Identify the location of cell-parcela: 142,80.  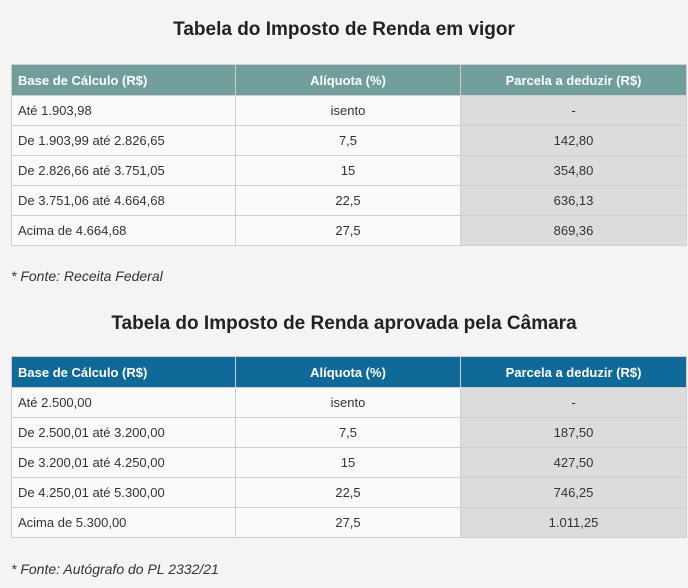
(573, 140).